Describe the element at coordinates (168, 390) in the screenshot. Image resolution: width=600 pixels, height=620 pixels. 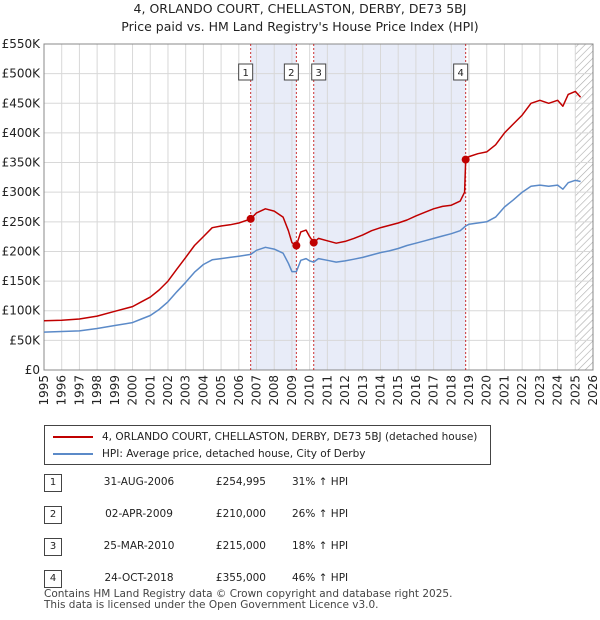
I see `x-tick-label: 2002` at that location.